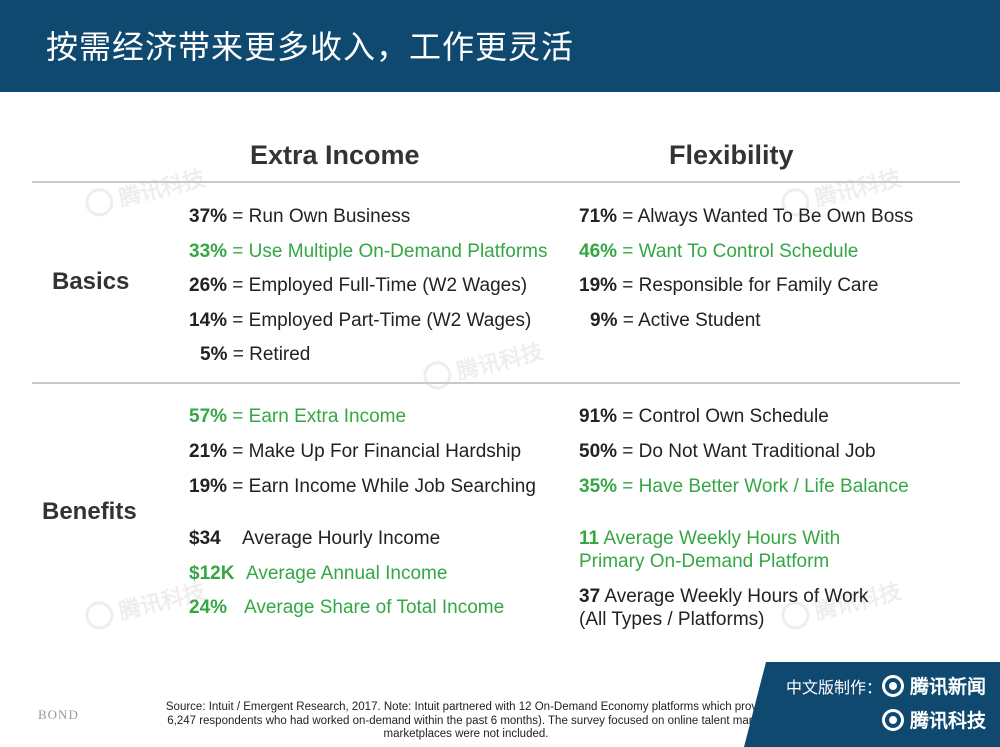 The height and width of the screenshot is (747, 1000). What do you see at coordinates (368, 251) in the screenshot?
I see `stat-item: 33% = Use Multiple On-Demand Platforms` at bounding box center [368, 251].